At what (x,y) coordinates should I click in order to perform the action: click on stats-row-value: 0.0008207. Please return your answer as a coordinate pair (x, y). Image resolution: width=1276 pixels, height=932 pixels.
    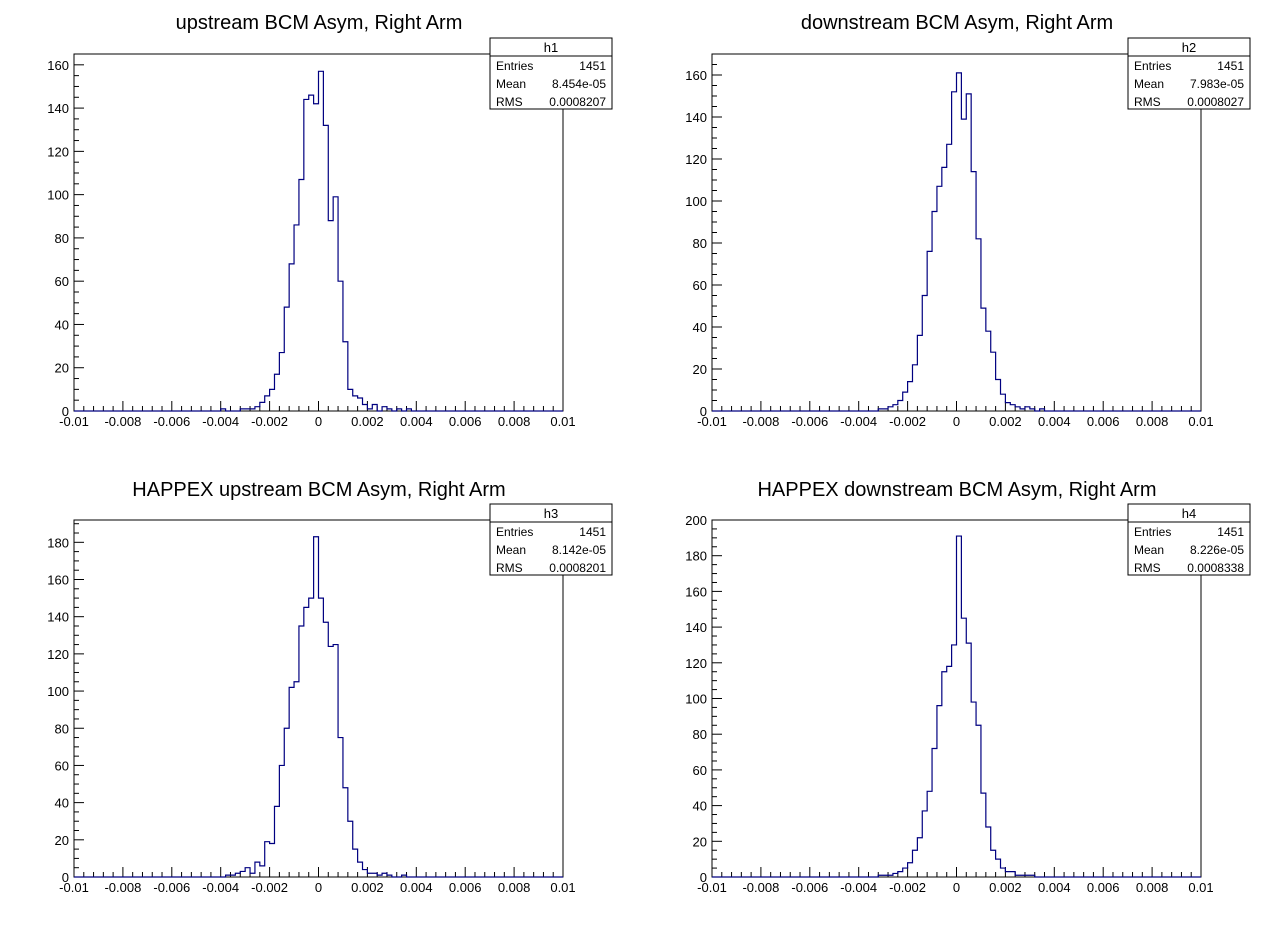
    Looking at the image, I should click on (577, 102).